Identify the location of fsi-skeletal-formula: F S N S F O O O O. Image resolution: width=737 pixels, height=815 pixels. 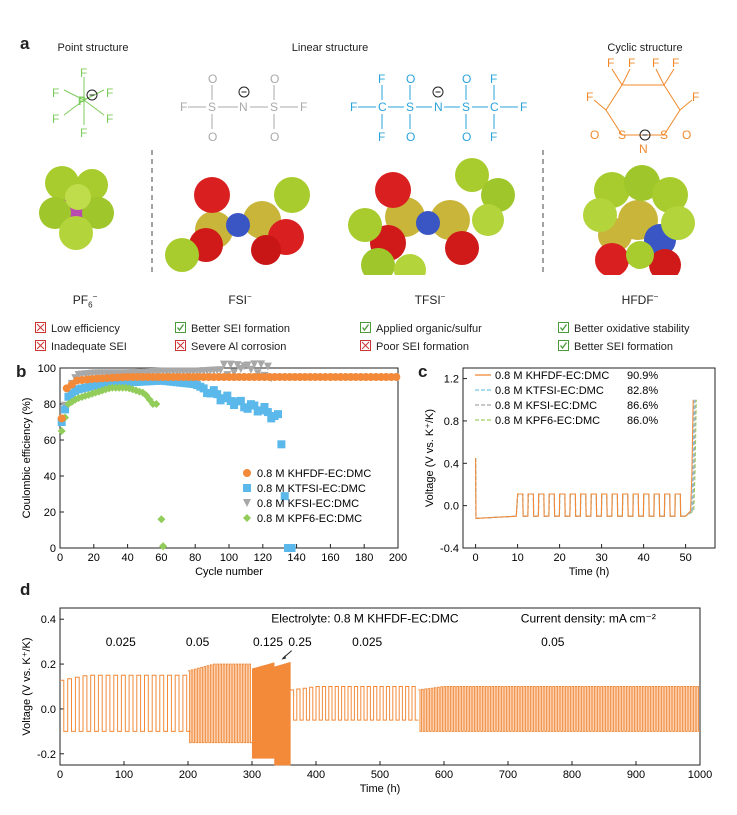
(243, 108).